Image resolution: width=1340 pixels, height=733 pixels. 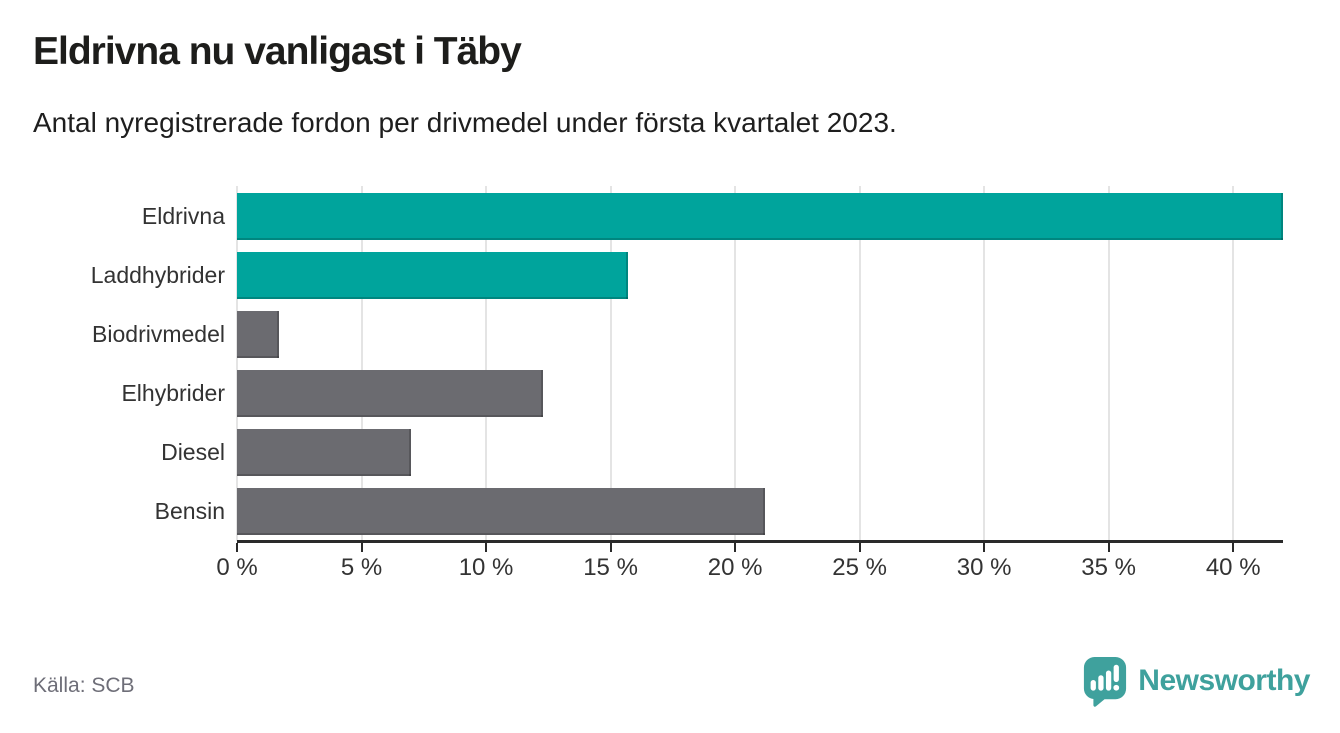 I want to click on logo-exclamation-dot, so click(x=1116, y=687).